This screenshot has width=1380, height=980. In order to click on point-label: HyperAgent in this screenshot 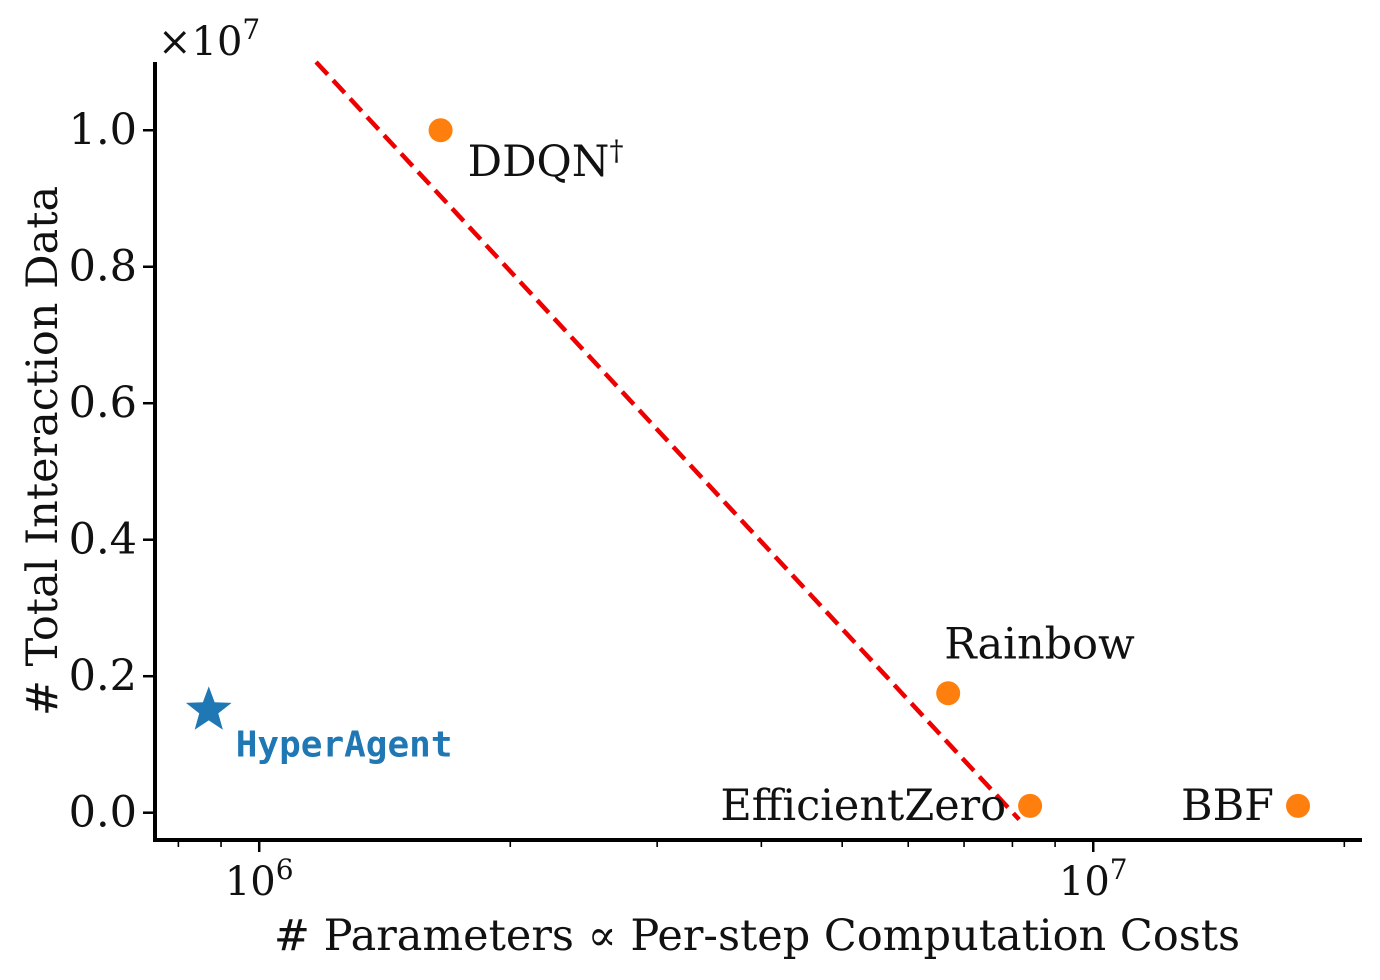, I will do `click(344, 744)`.